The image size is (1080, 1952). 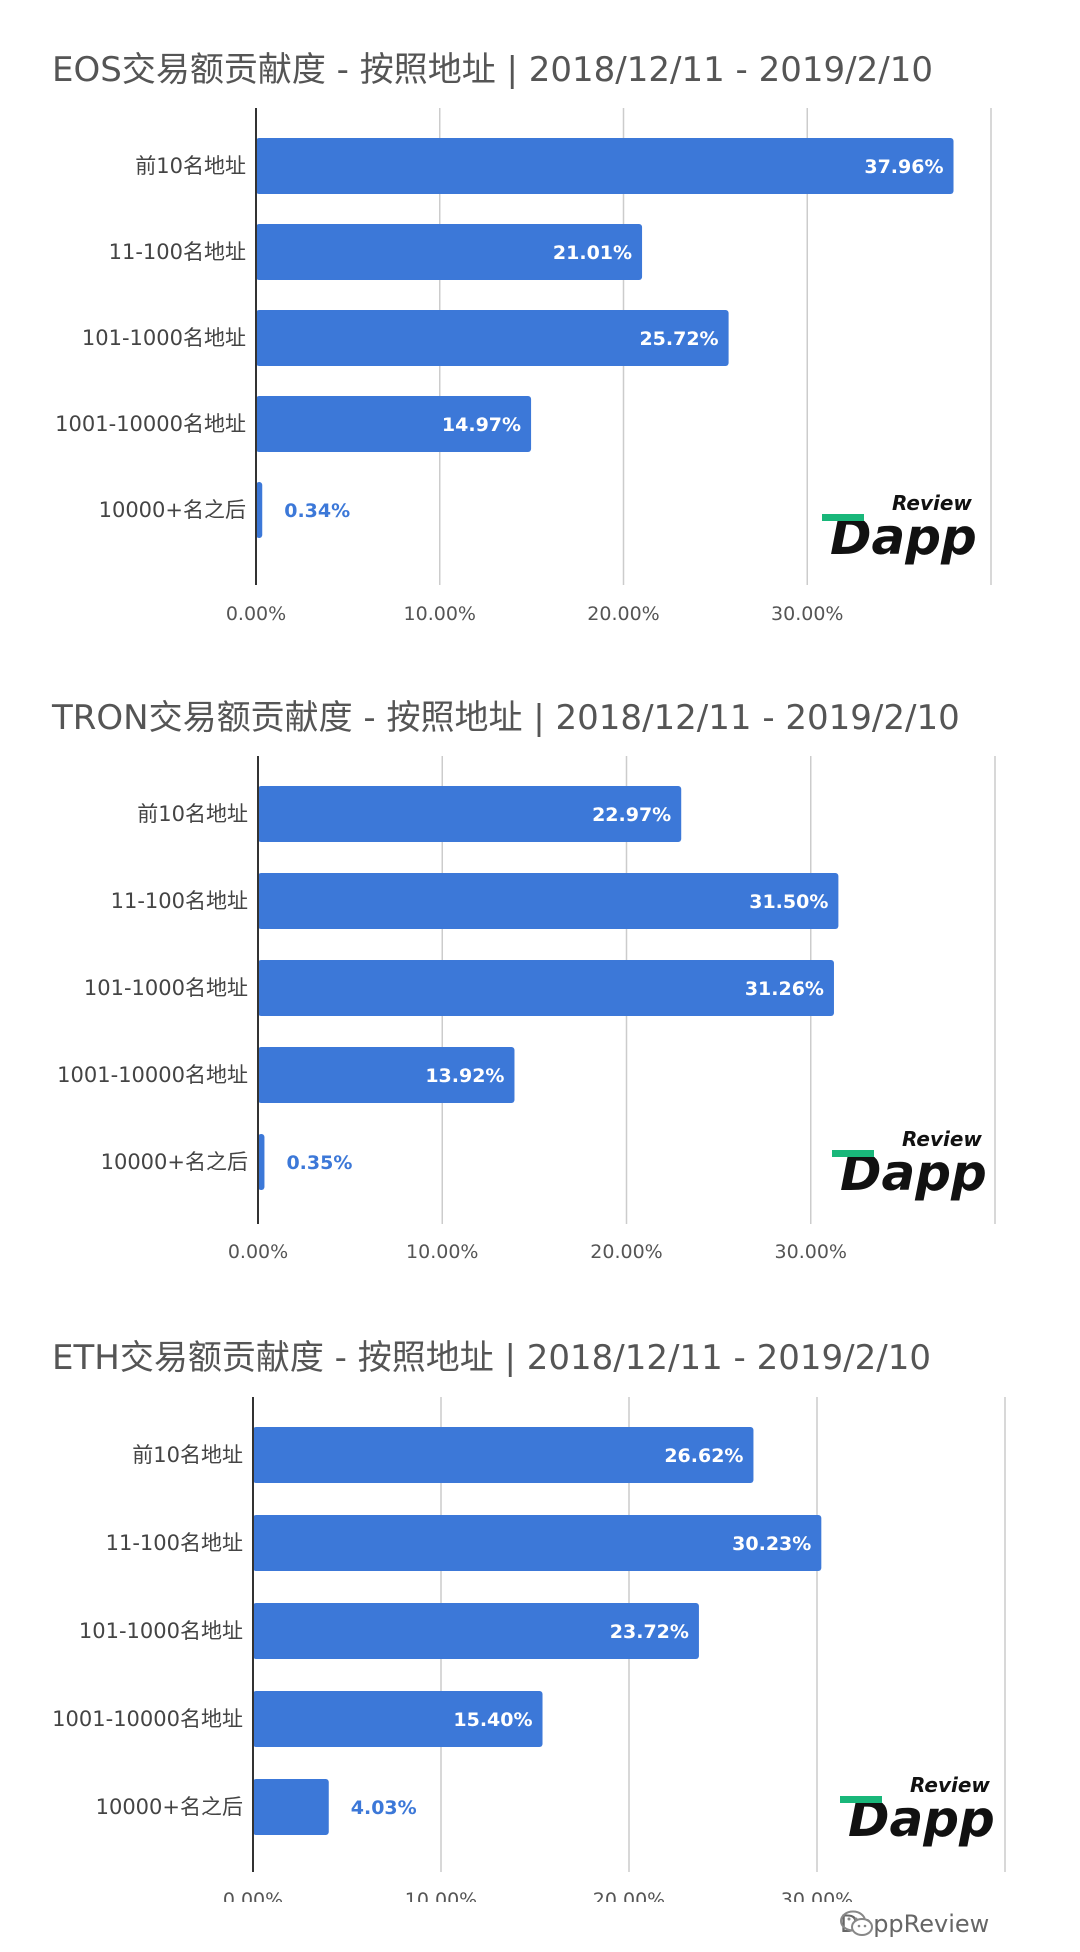 What do you see at coordinates (384, 1808) in the screenshot?
I see `data-label: 4.03%` at bounding box center [384, 1808].